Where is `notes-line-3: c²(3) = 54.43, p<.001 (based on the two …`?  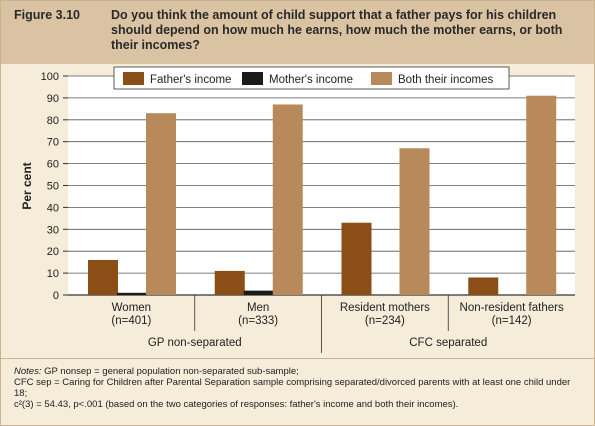 notes-line-3: c²(3) = 54.43, p<.001 (based on the two … is located at coordinates (236, 404).